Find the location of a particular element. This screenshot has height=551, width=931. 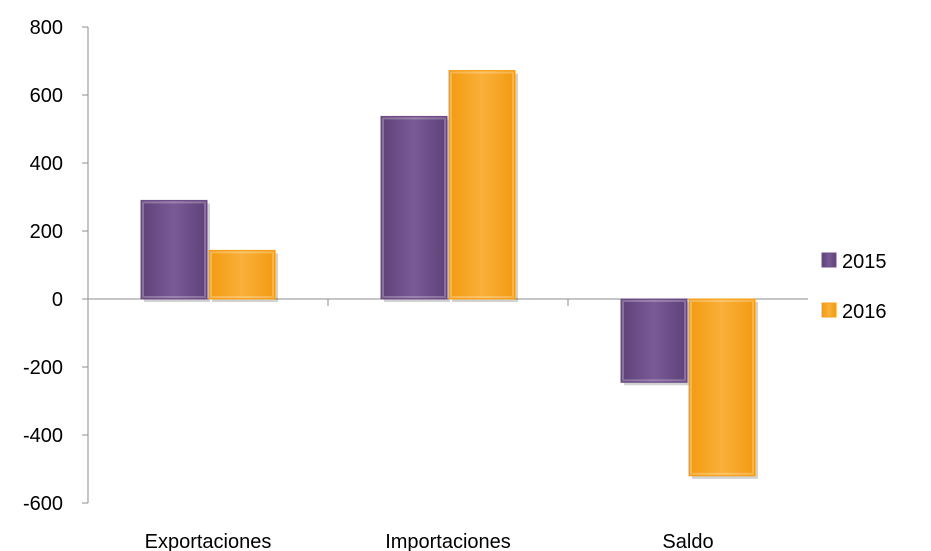

bar-2016-importaciones is located at coordinates (482, 185).